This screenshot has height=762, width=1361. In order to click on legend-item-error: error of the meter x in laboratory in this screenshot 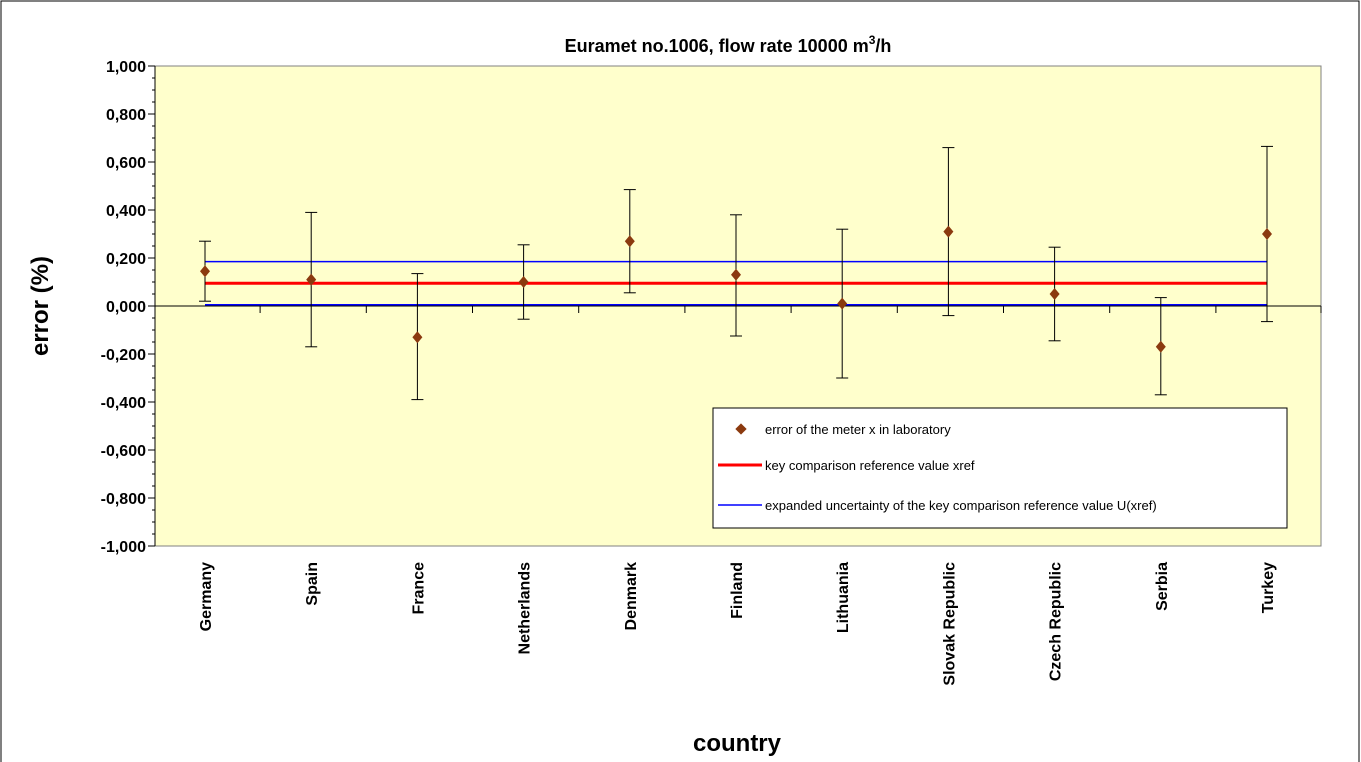, I will do `click(843, 429)`.